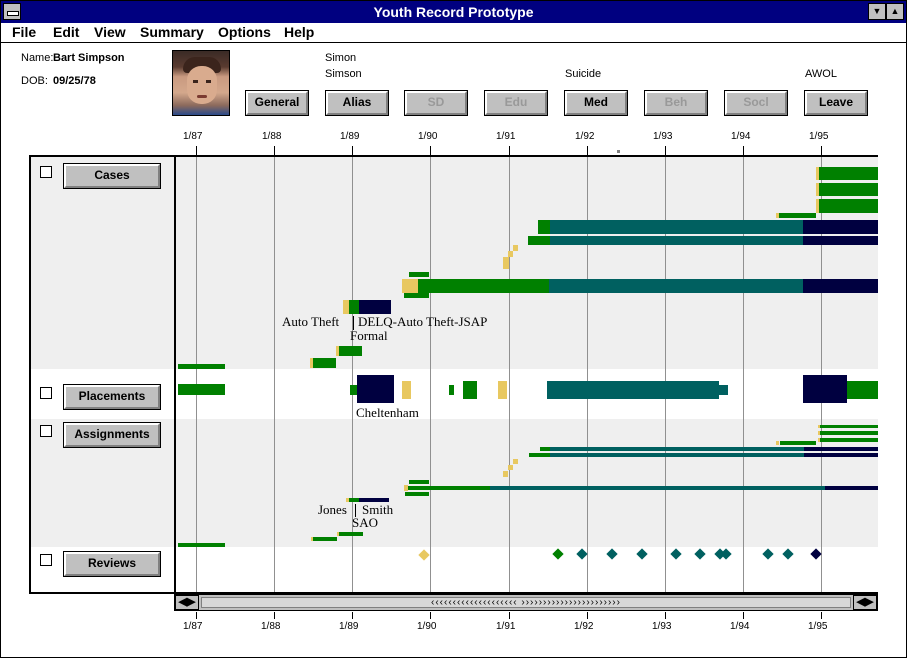 The width and height of the screenshot is (907, 658). What do you see at coordinates (877, 11) in the screenshot?
I see `minimize-button: ▼` at bounding box center [877, 11].